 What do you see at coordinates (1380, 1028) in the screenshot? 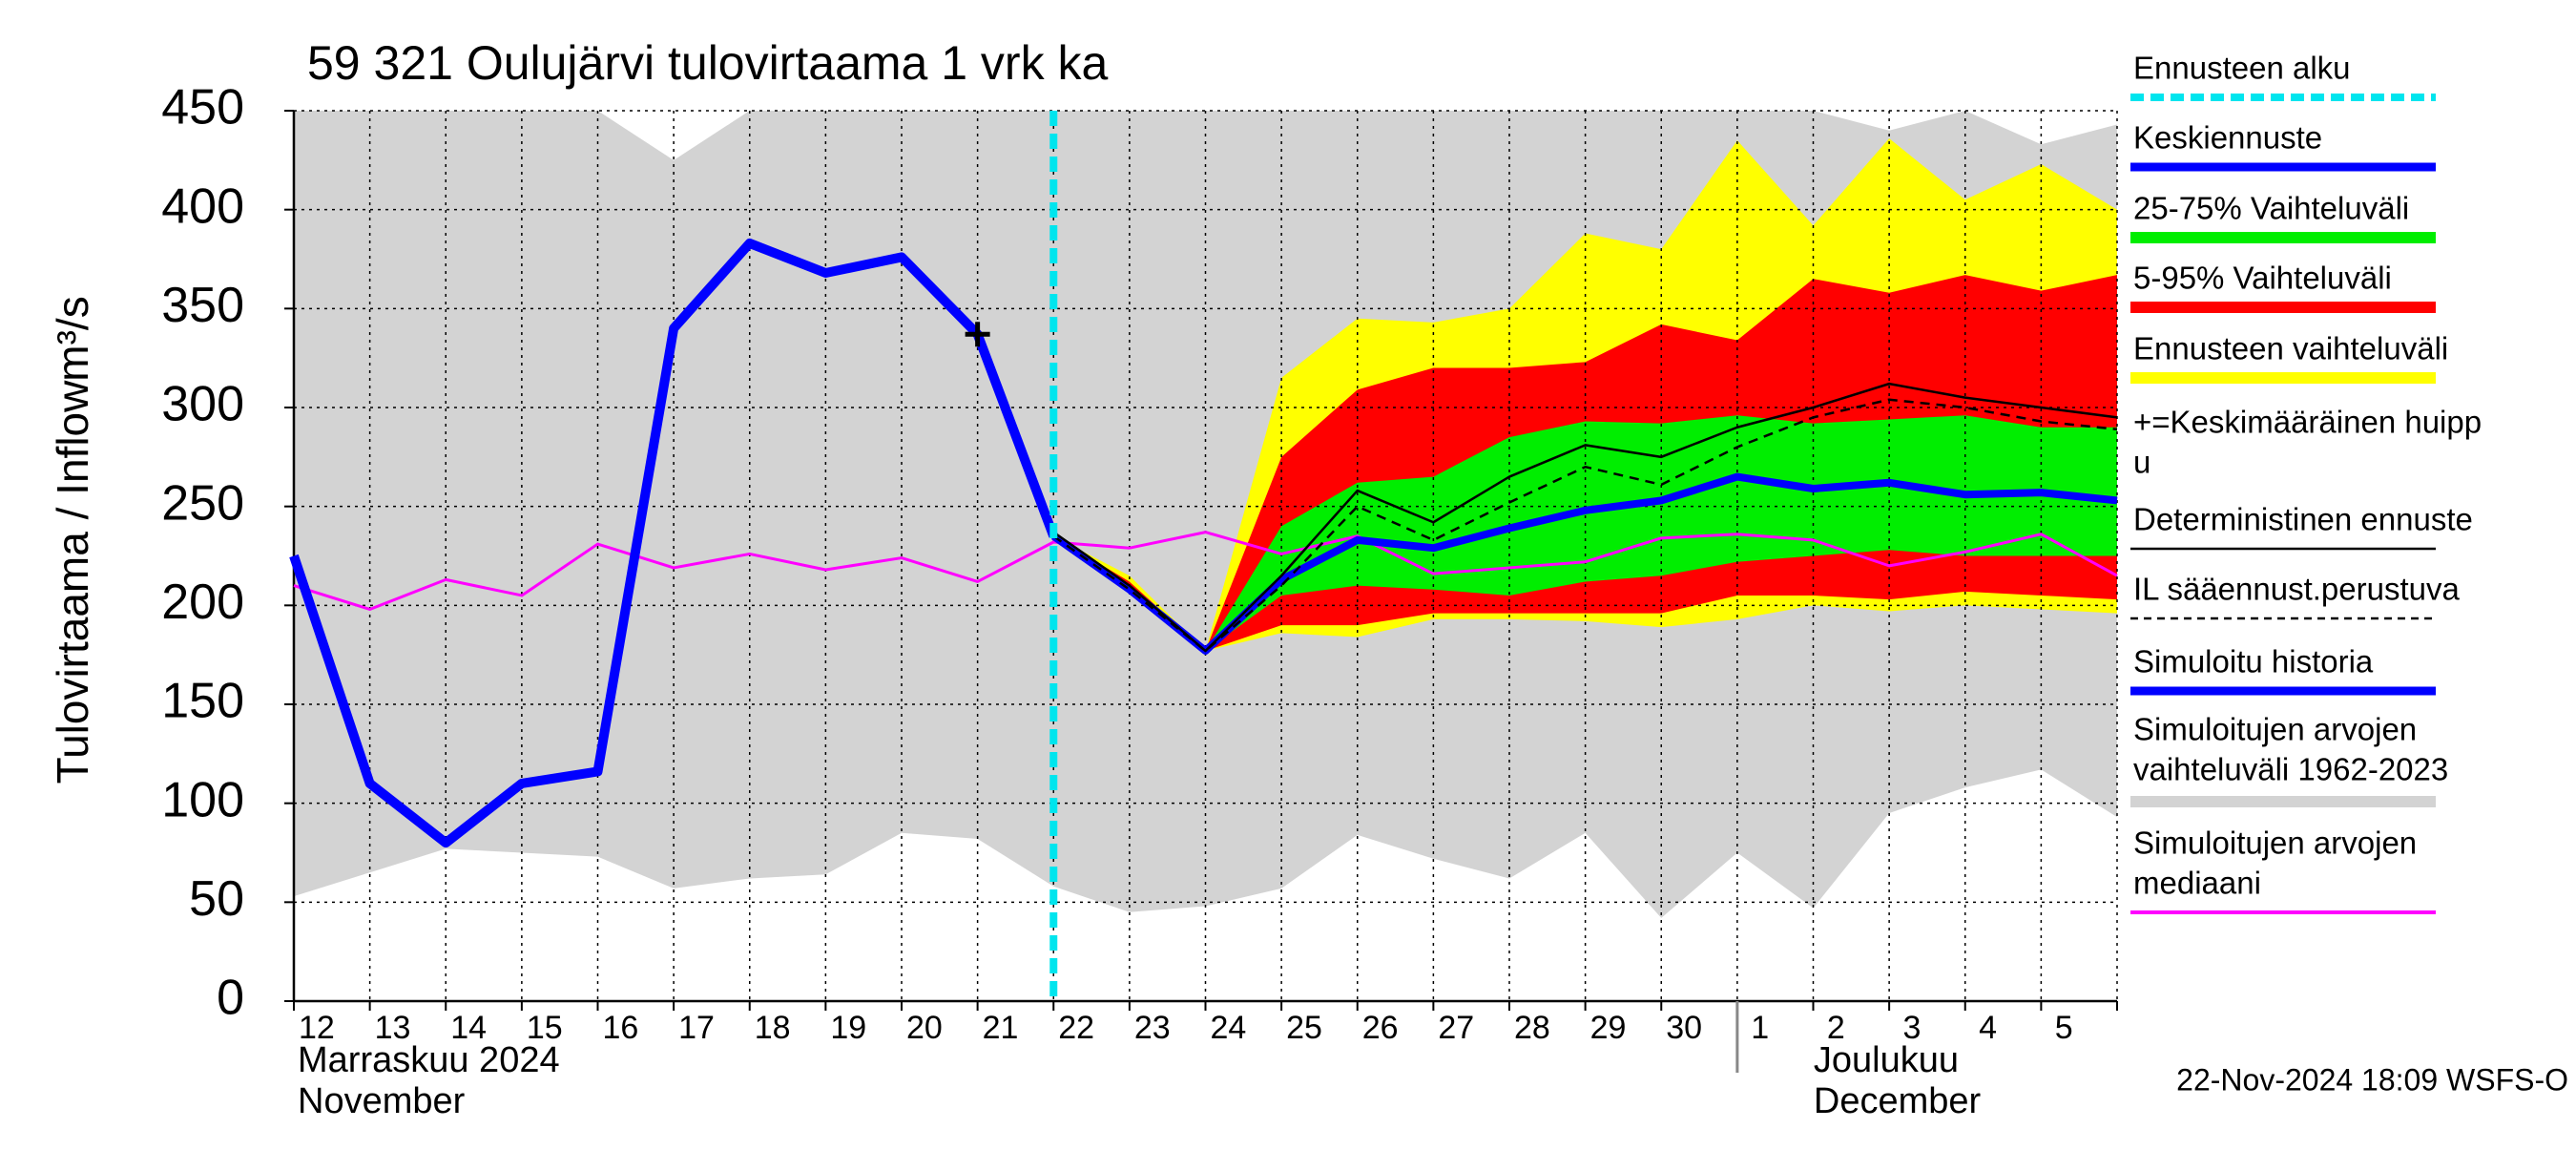
I see `x-tick-label: 26` at bounding box center [1380, 1028].